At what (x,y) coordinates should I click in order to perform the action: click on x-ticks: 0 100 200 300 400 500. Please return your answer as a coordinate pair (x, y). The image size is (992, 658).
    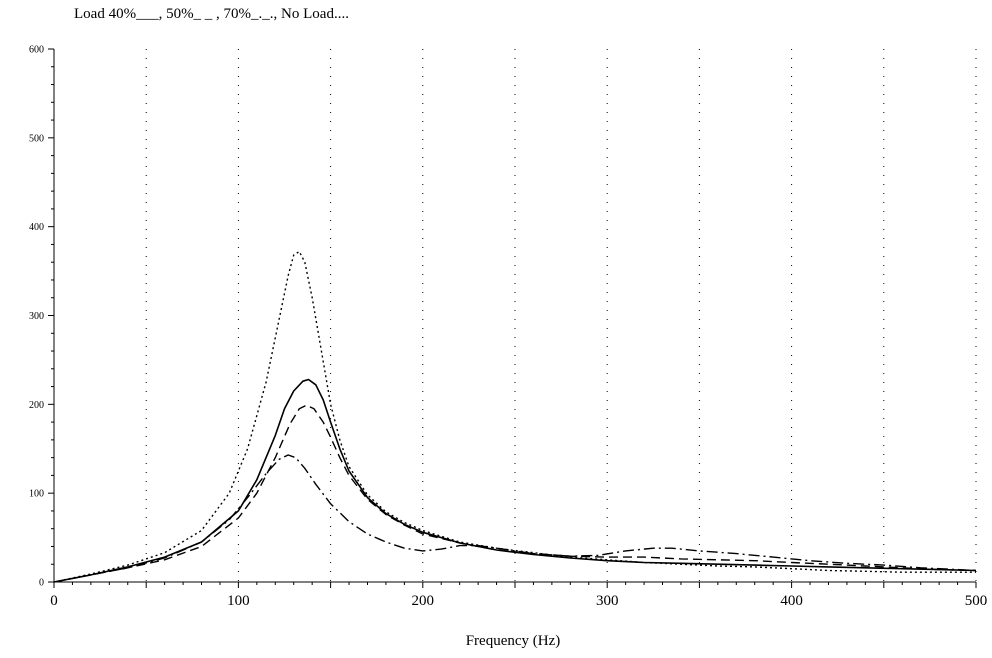
    Looking at the image, I should click on (518, 595).